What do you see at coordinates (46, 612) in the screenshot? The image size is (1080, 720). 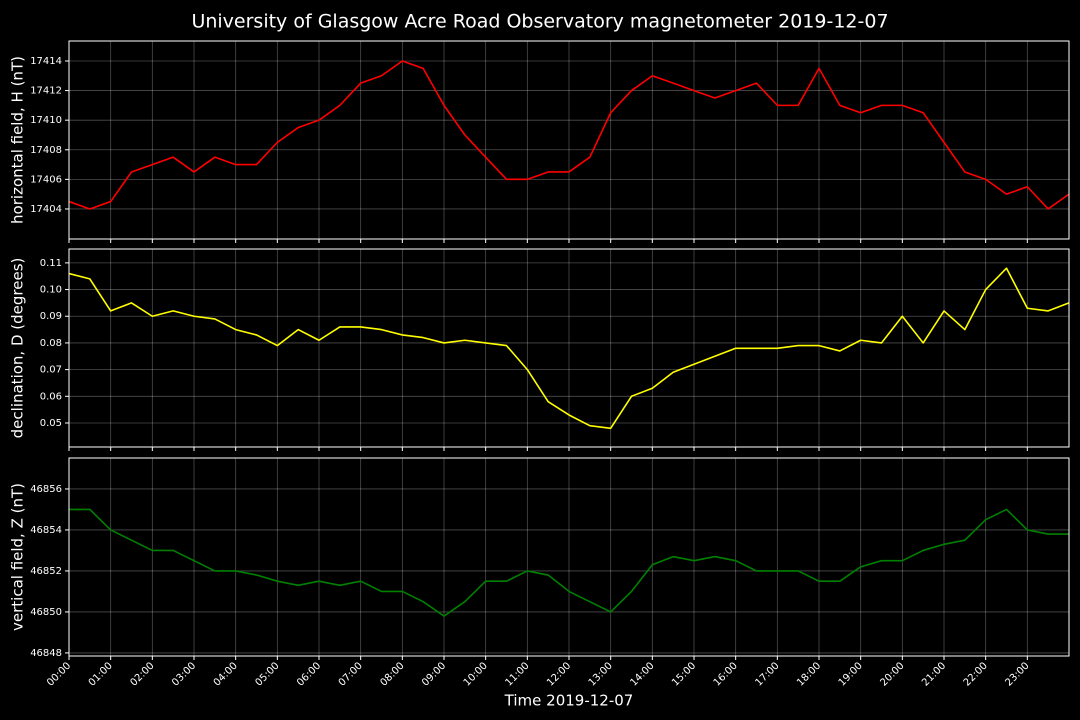 I see `y-tick-label: 46850` at bounding box center [46, 612].